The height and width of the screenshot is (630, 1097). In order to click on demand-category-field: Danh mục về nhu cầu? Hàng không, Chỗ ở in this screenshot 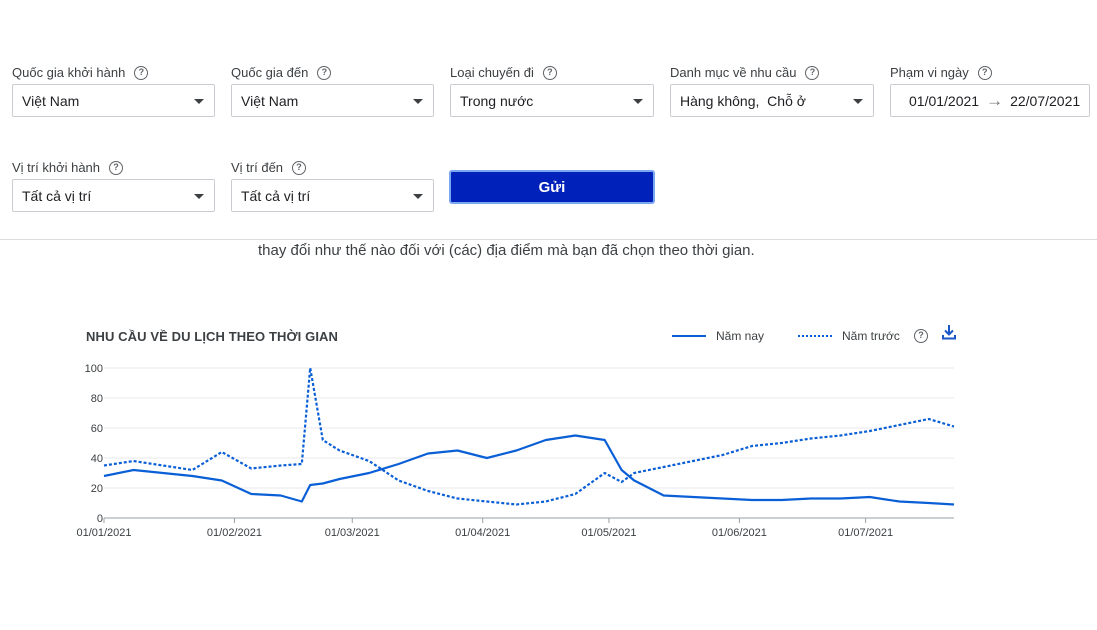, I will do `click(772, 91)`.